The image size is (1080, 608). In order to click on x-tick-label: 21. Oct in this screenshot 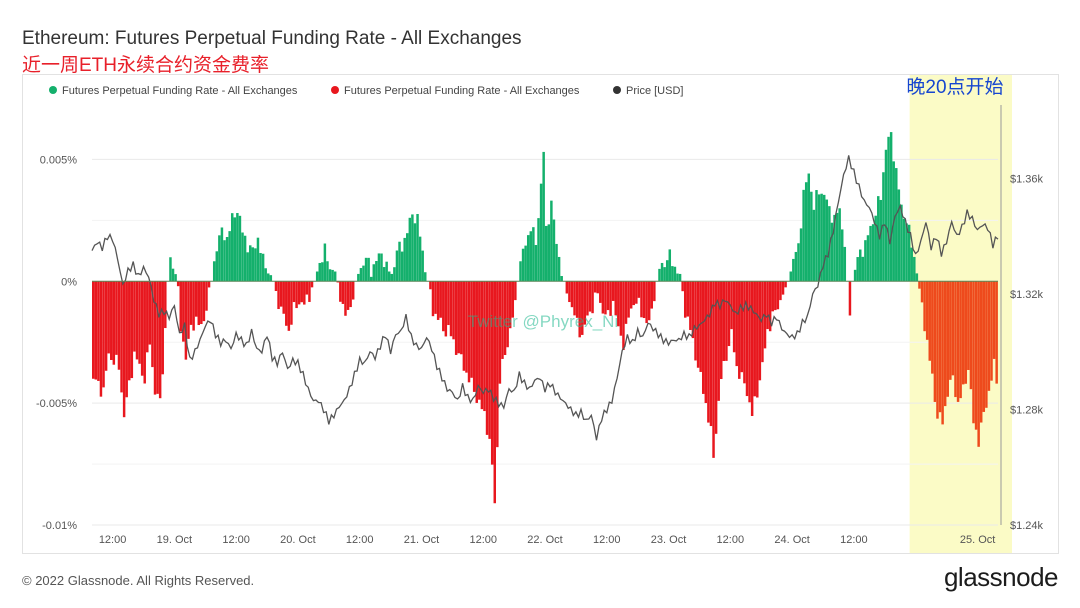, I will do `click(421, 540)`.